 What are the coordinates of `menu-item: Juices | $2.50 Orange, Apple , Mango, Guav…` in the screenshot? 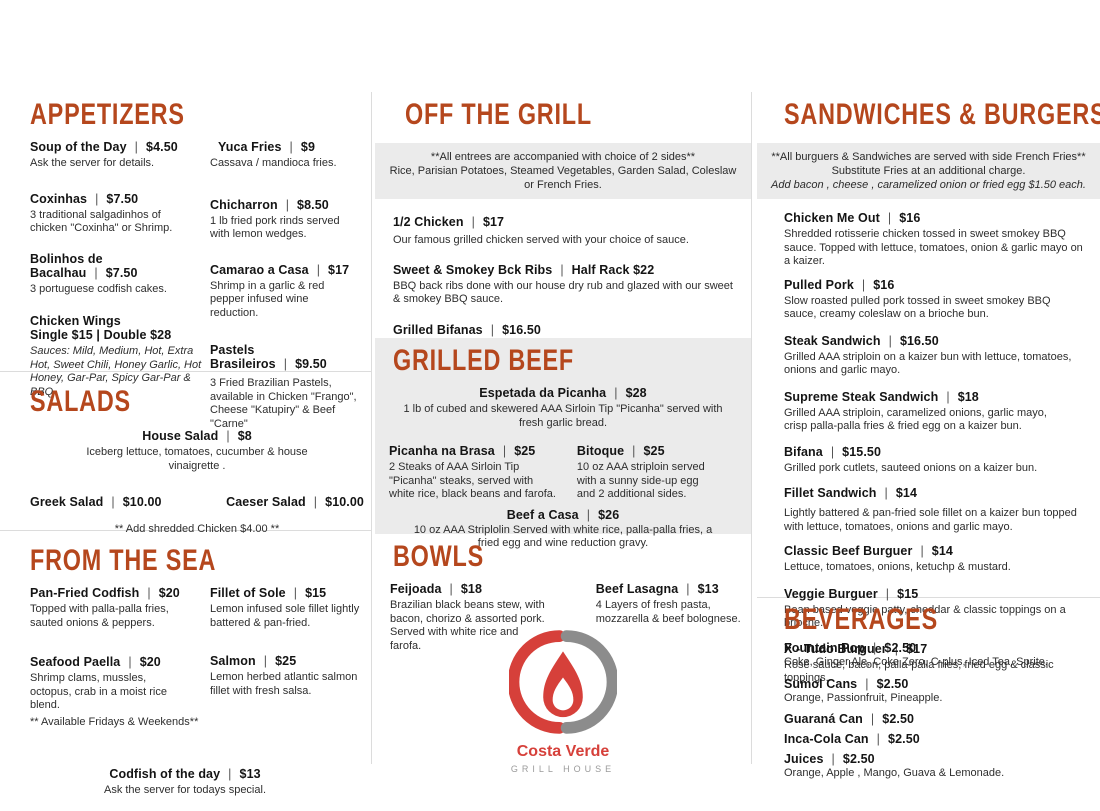 It's located at (942, 766).